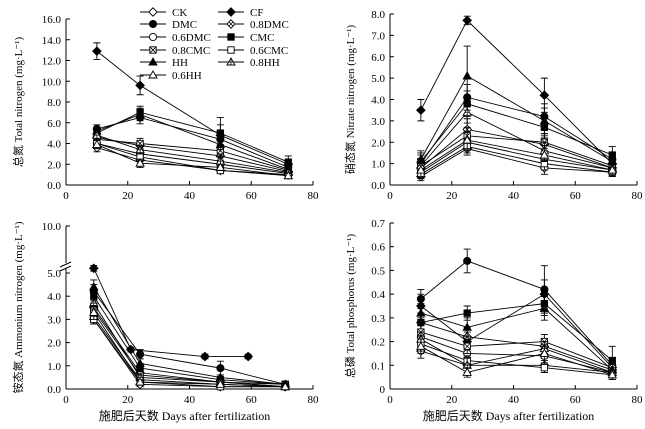 This screenshot has height=429, width=645. Describe the element at coordinates (179, 13) in the screenshot. I see `legend-label: CK` at that location.